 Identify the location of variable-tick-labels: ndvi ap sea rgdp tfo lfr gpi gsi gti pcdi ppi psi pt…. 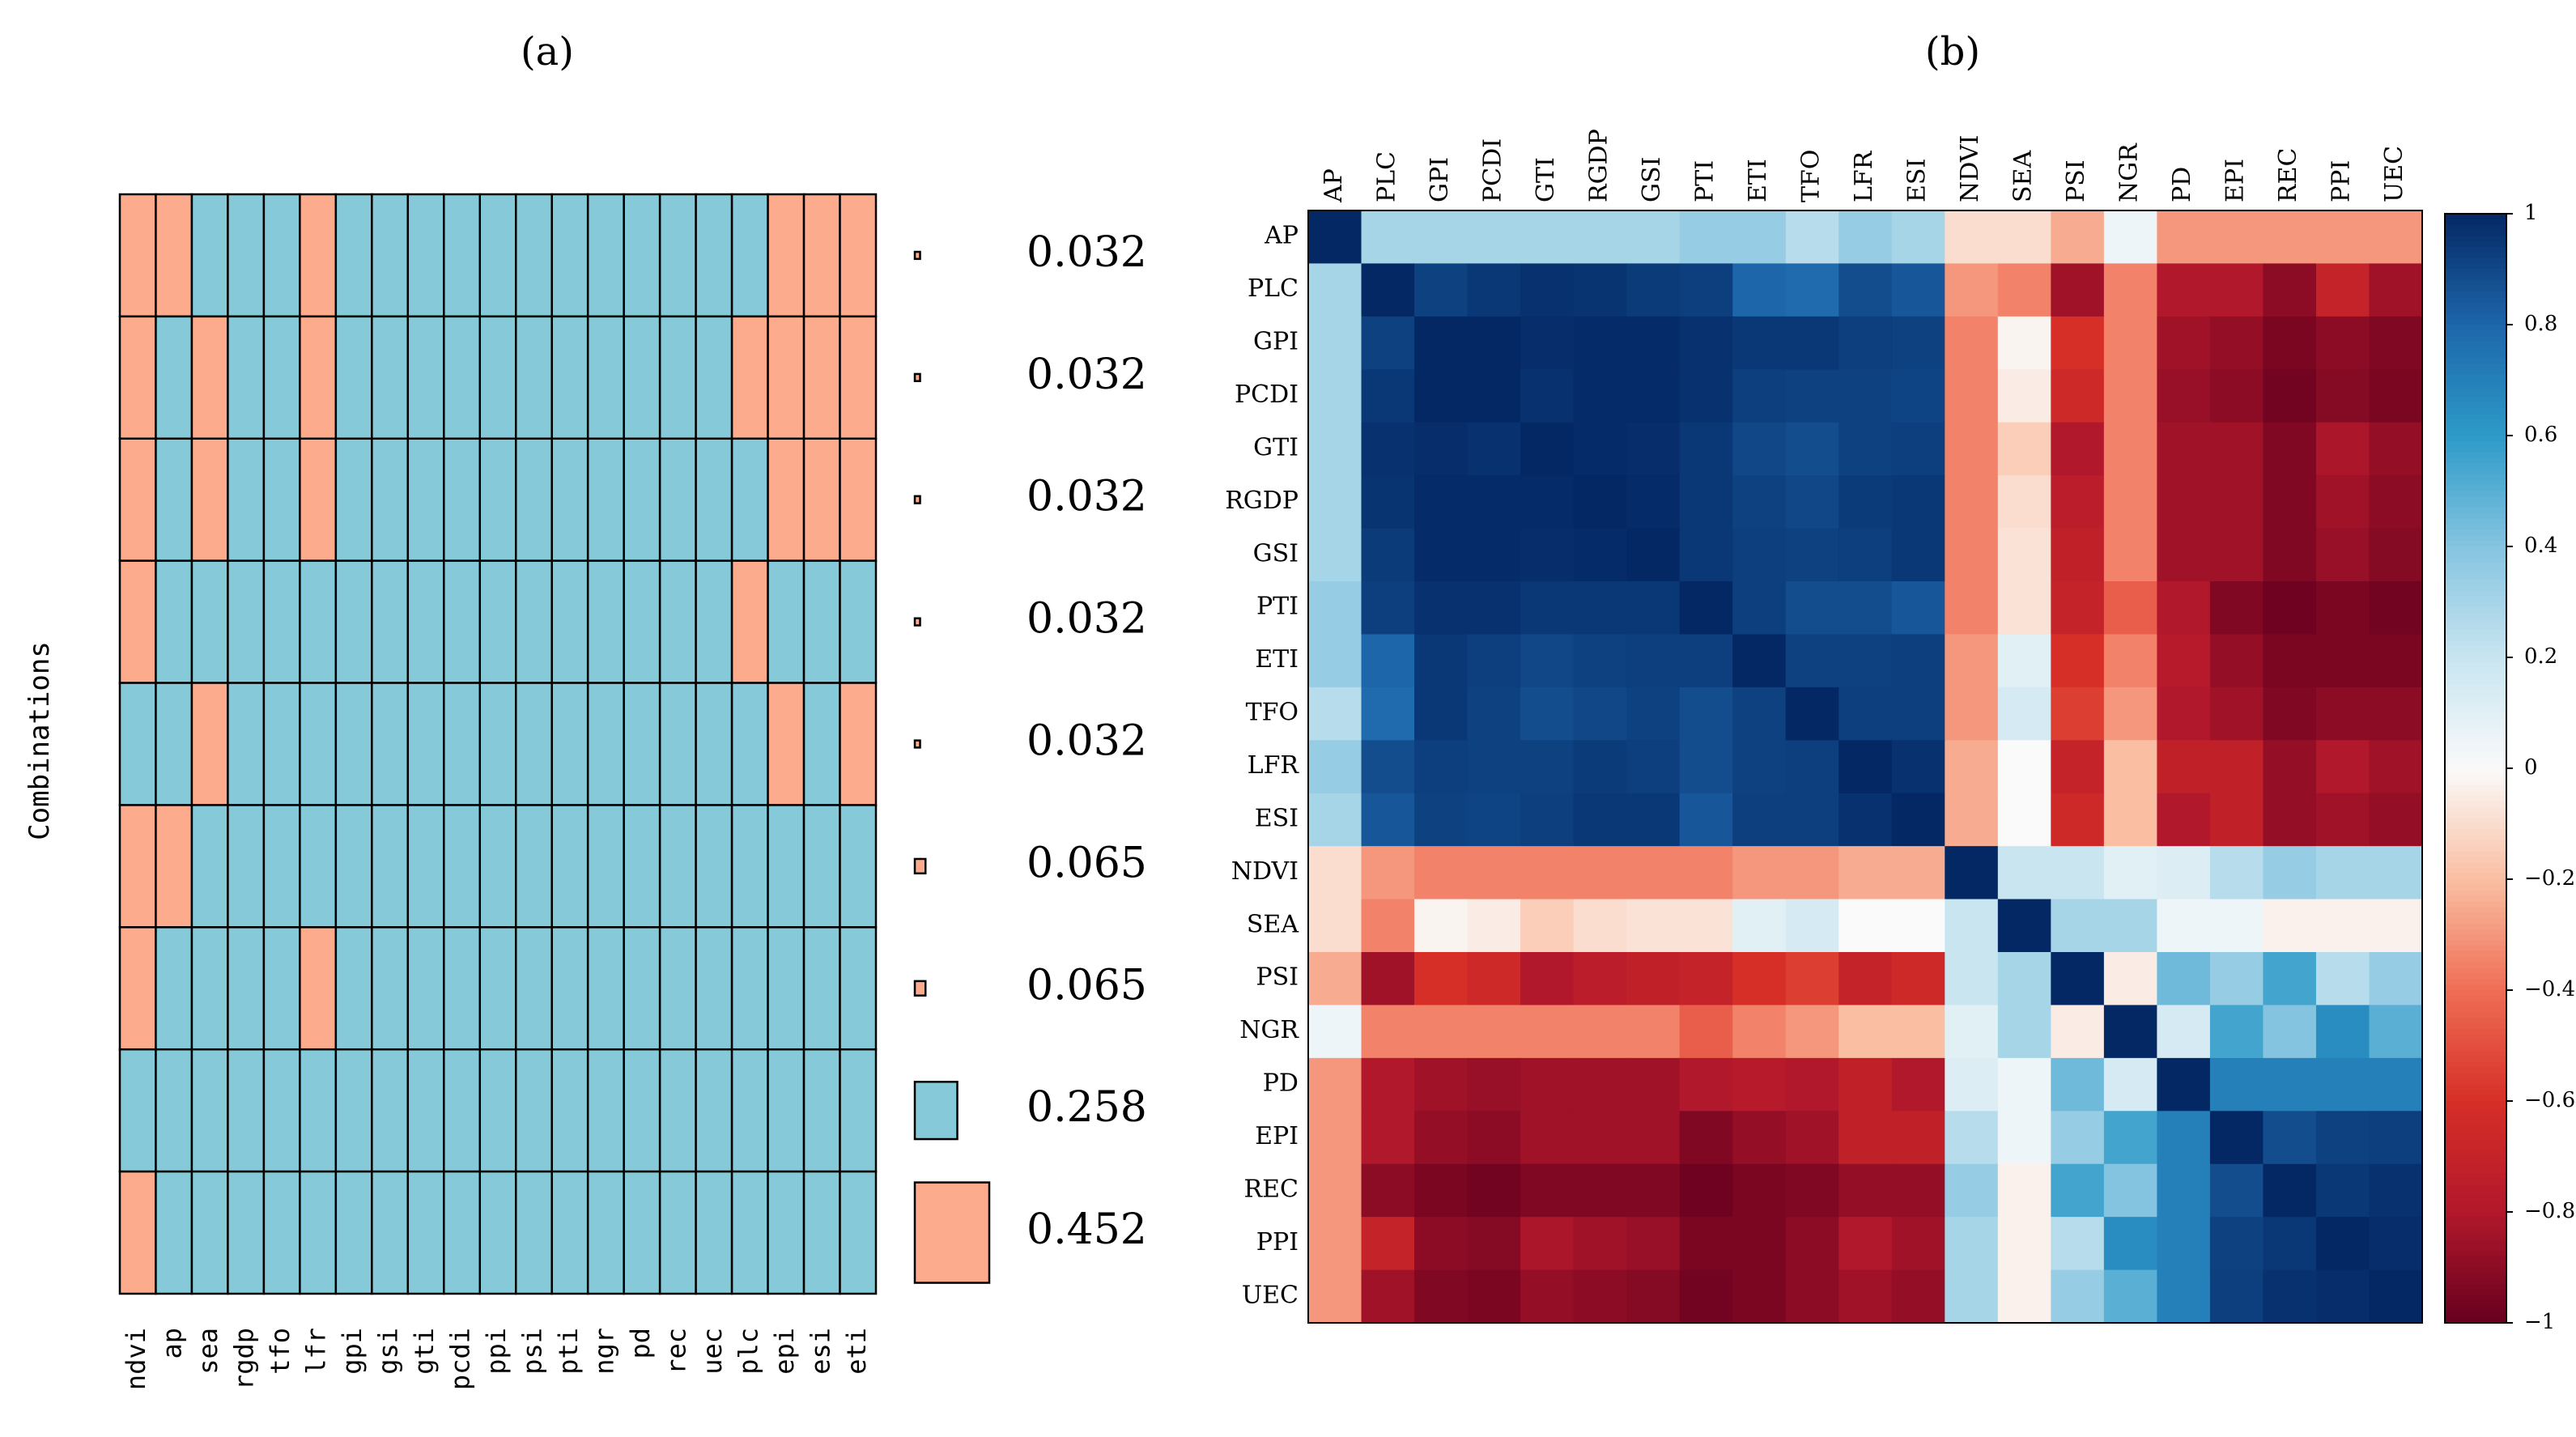
(496, 1359).